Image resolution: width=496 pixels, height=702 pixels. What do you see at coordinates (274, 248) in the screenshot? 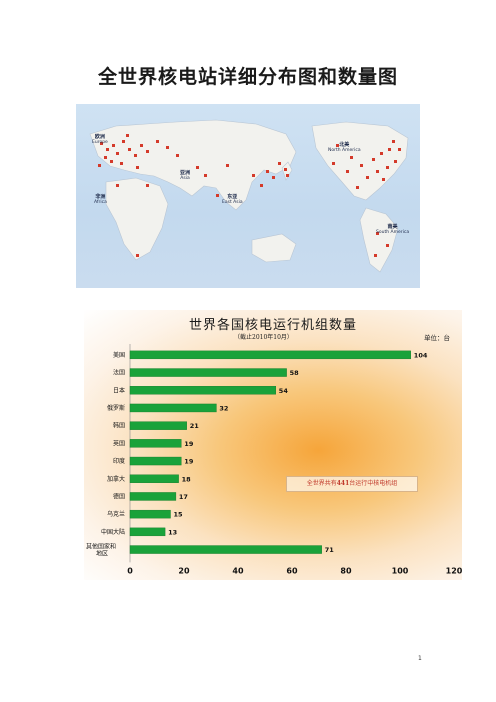
I see `australia-land` at bounding box center [274, 248].